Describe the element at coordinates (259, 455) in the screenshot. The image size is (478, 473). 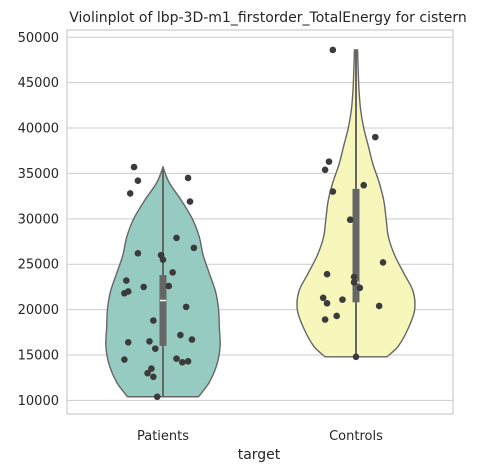
I see `x-axis-label: target` at that location.